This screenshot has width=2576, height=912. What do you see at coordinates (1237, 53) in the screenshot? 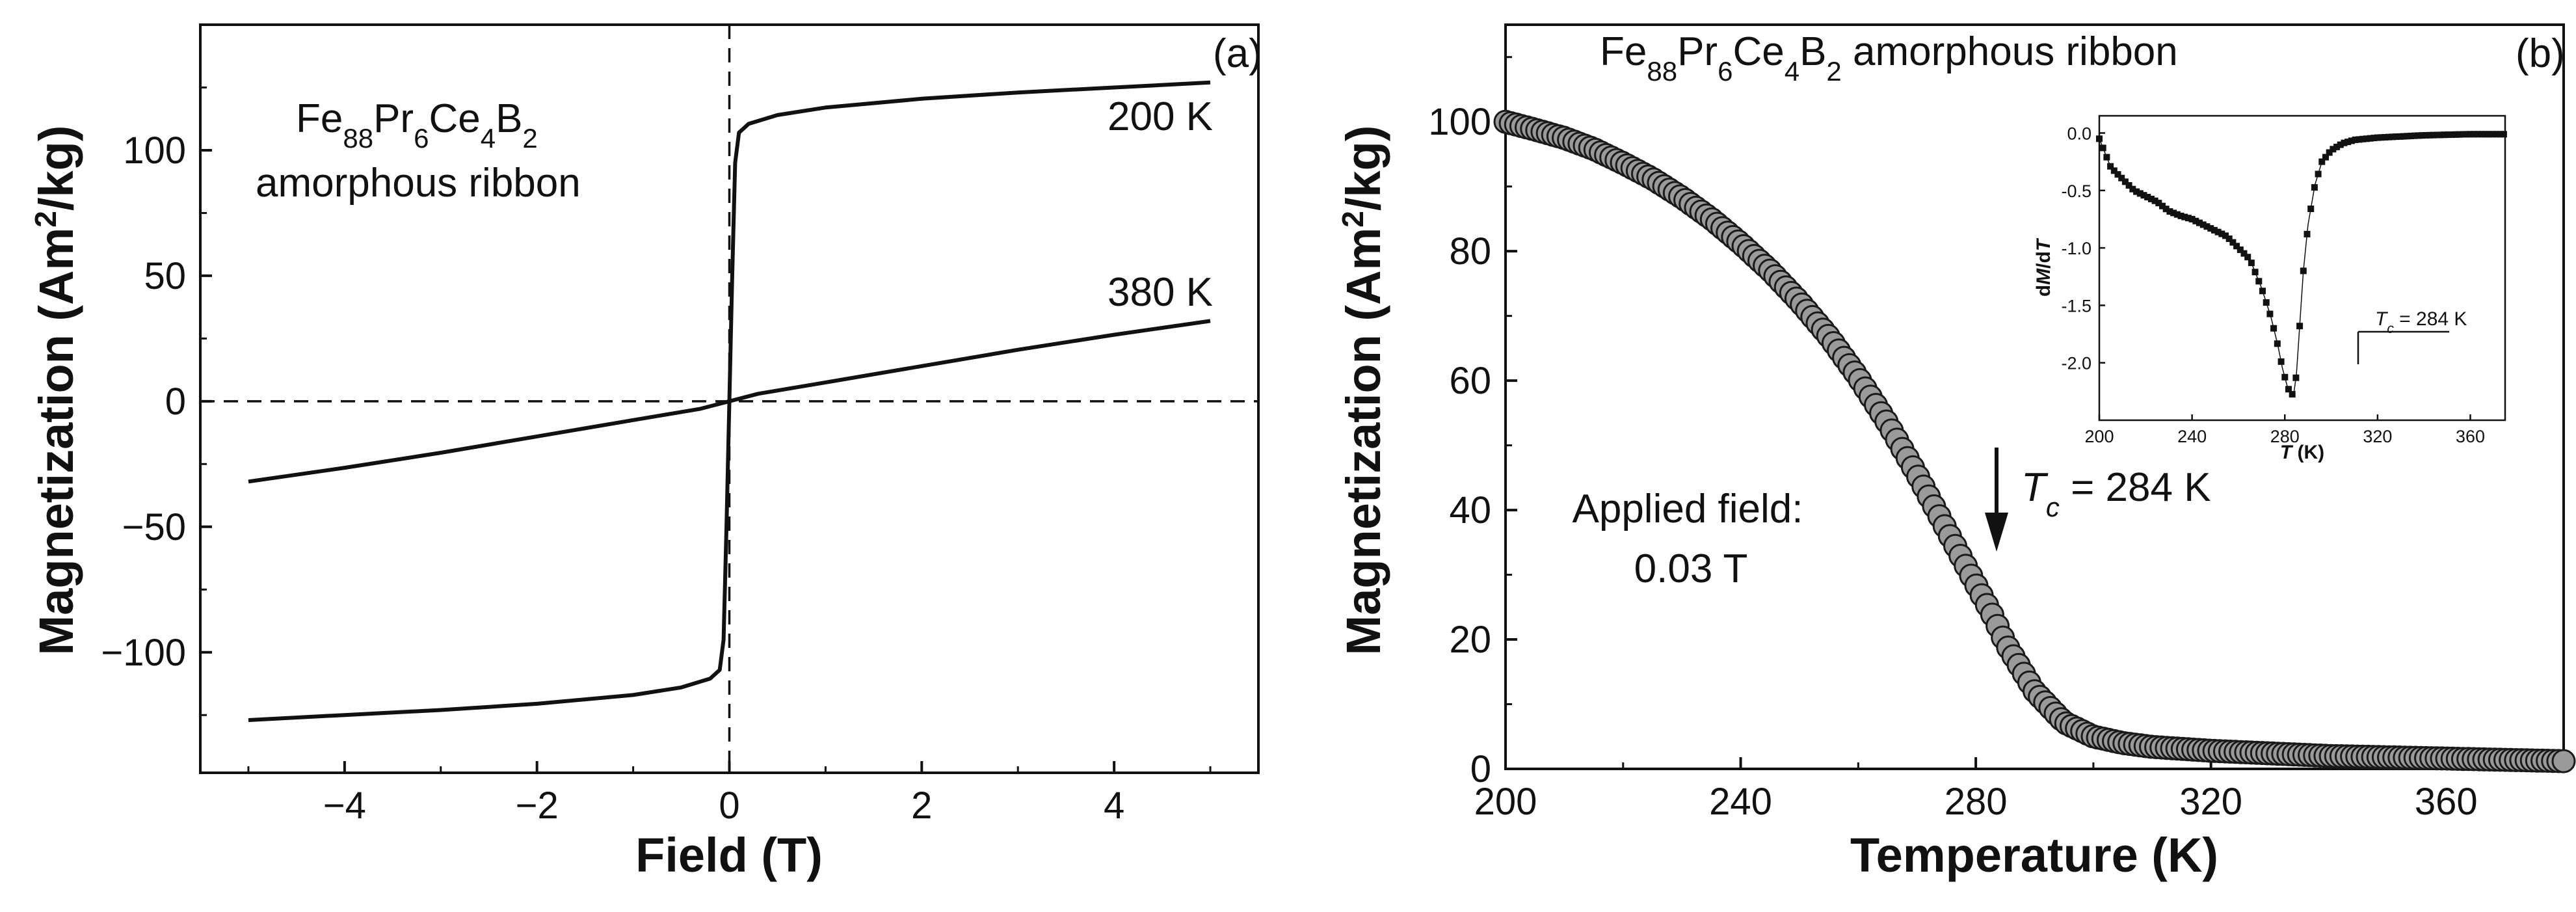
I see `panel-a-label: (a)` at bounding box center [1237, 53].